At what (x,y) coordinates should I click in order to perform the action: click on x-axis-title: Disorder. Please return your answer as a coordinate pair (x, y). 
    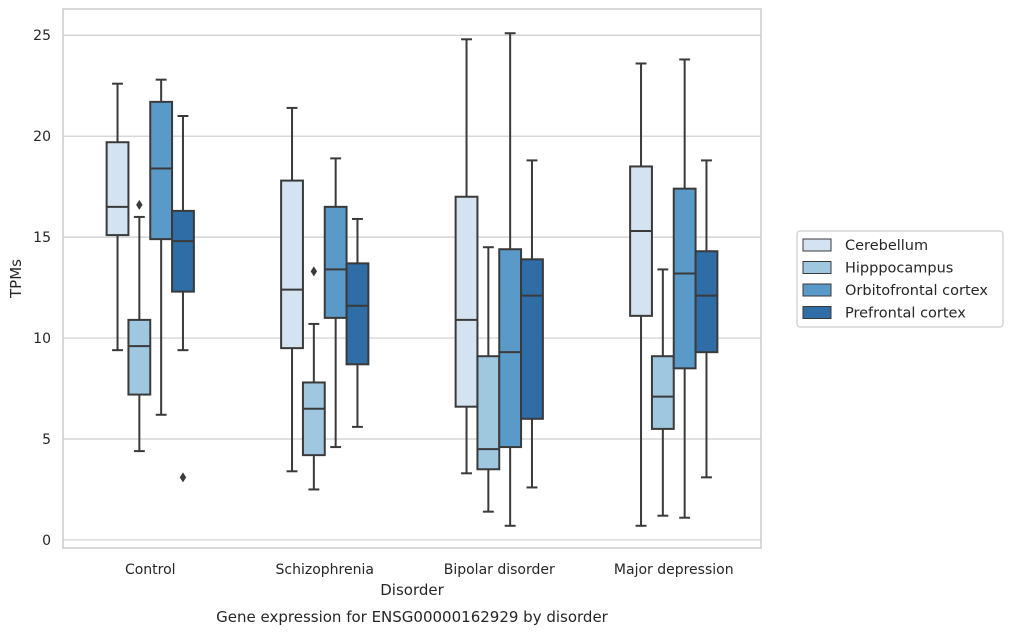
    Looking at the image, I should click on (412, 590).